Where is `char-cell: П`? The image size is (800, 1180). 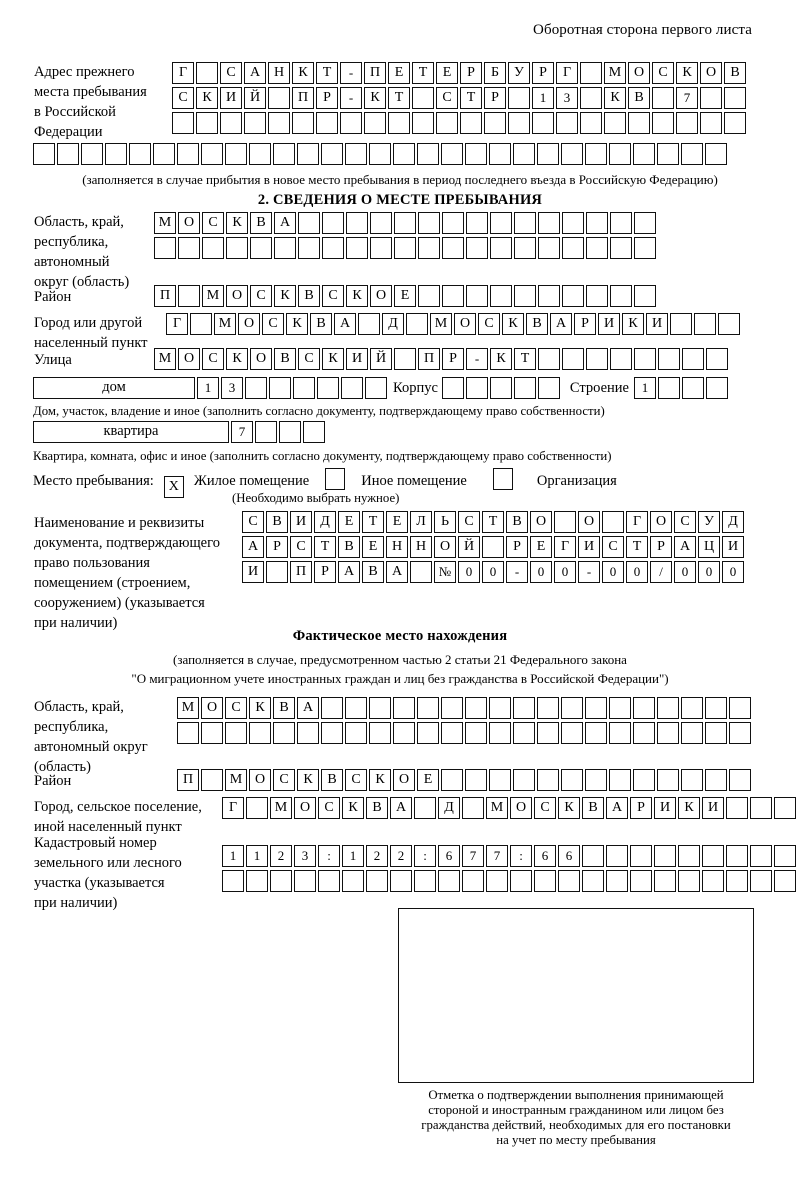 char-cell: П is located at coordinates (188, 780).